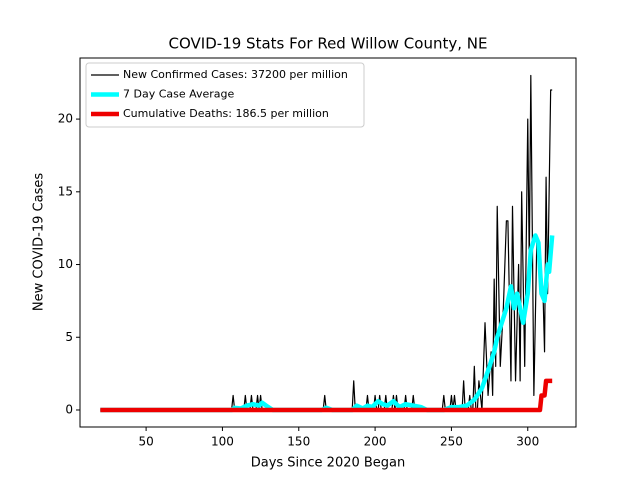  What do you see at coordinates (69, 337) in the screenshot?
I see `y-tick-label: 5` at bounding box center [69, 337].